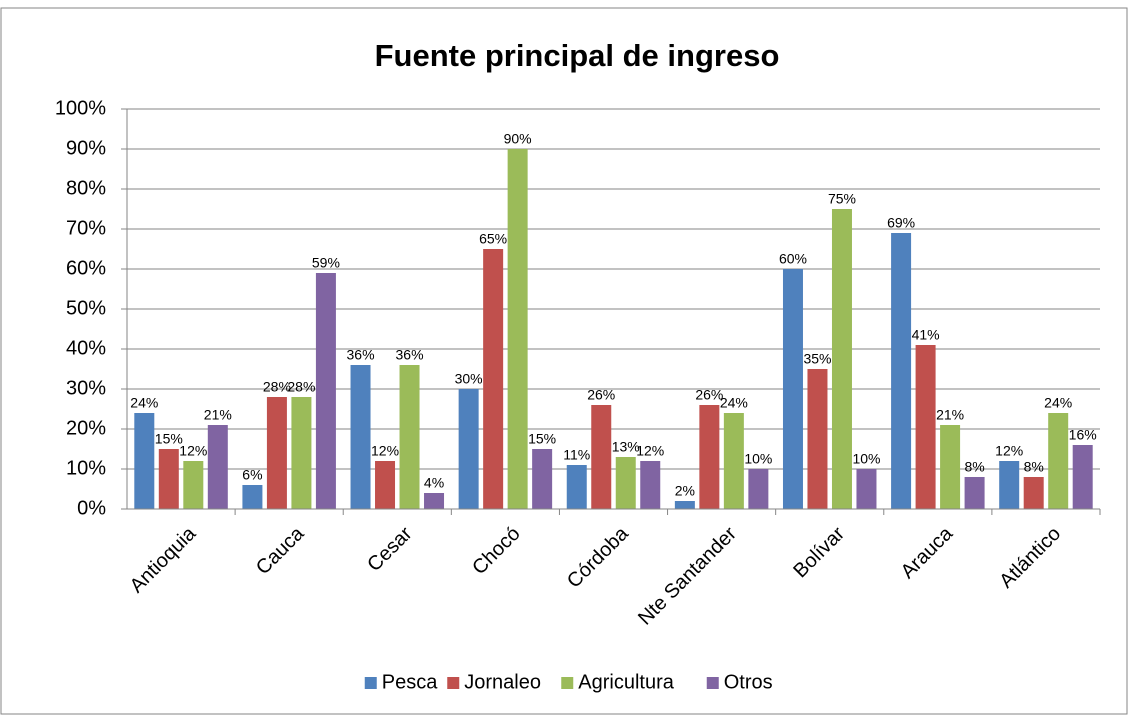 This screenshot has height=719, width=1131. Describe the element at coordinates (91, 508) in the screenshot. I see `y-tick-label: 0%` at that location.